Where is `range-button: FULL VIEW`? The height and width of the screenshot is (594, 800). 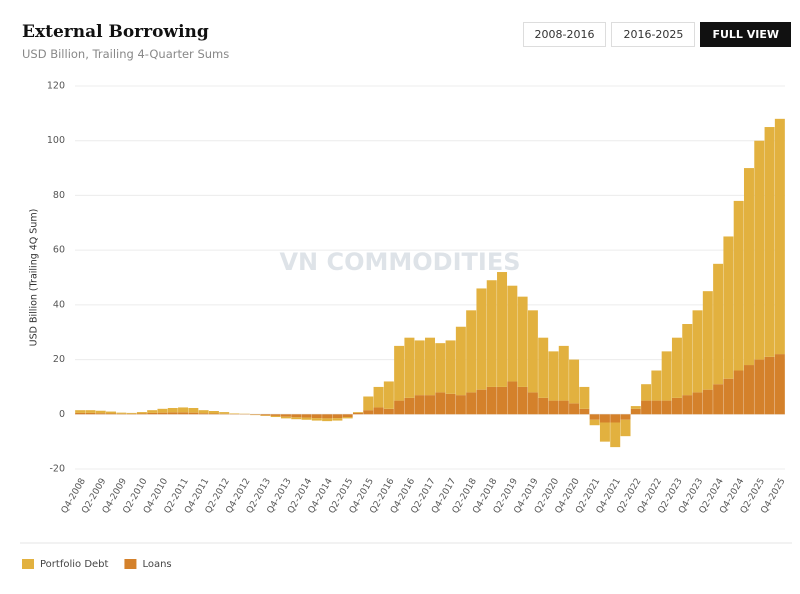 range-button: FULL VIEW is located at coordinates (745, 34).